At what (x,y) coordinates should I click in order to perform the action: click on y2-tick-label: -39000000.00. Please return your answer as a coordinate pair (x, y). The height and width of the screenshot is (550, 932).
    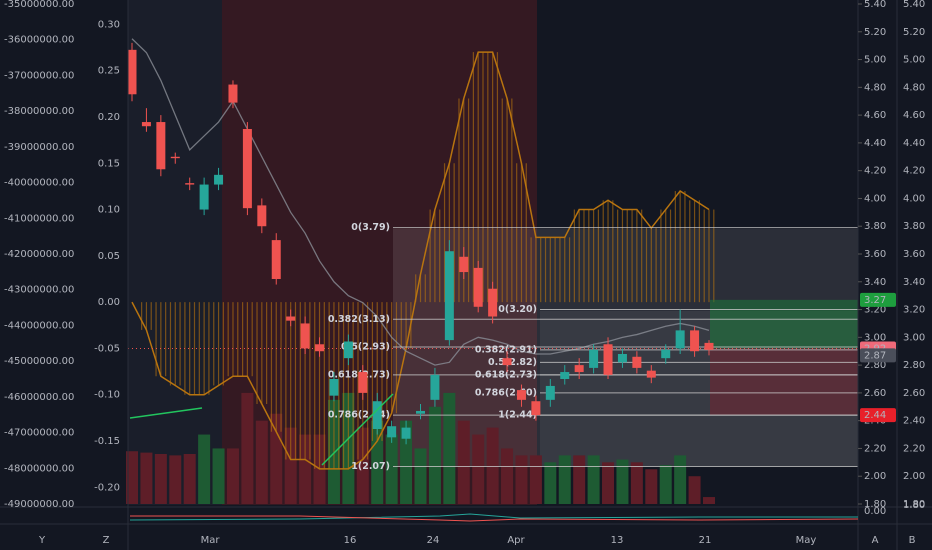
    Looking at the image, I should click on (39, 147).